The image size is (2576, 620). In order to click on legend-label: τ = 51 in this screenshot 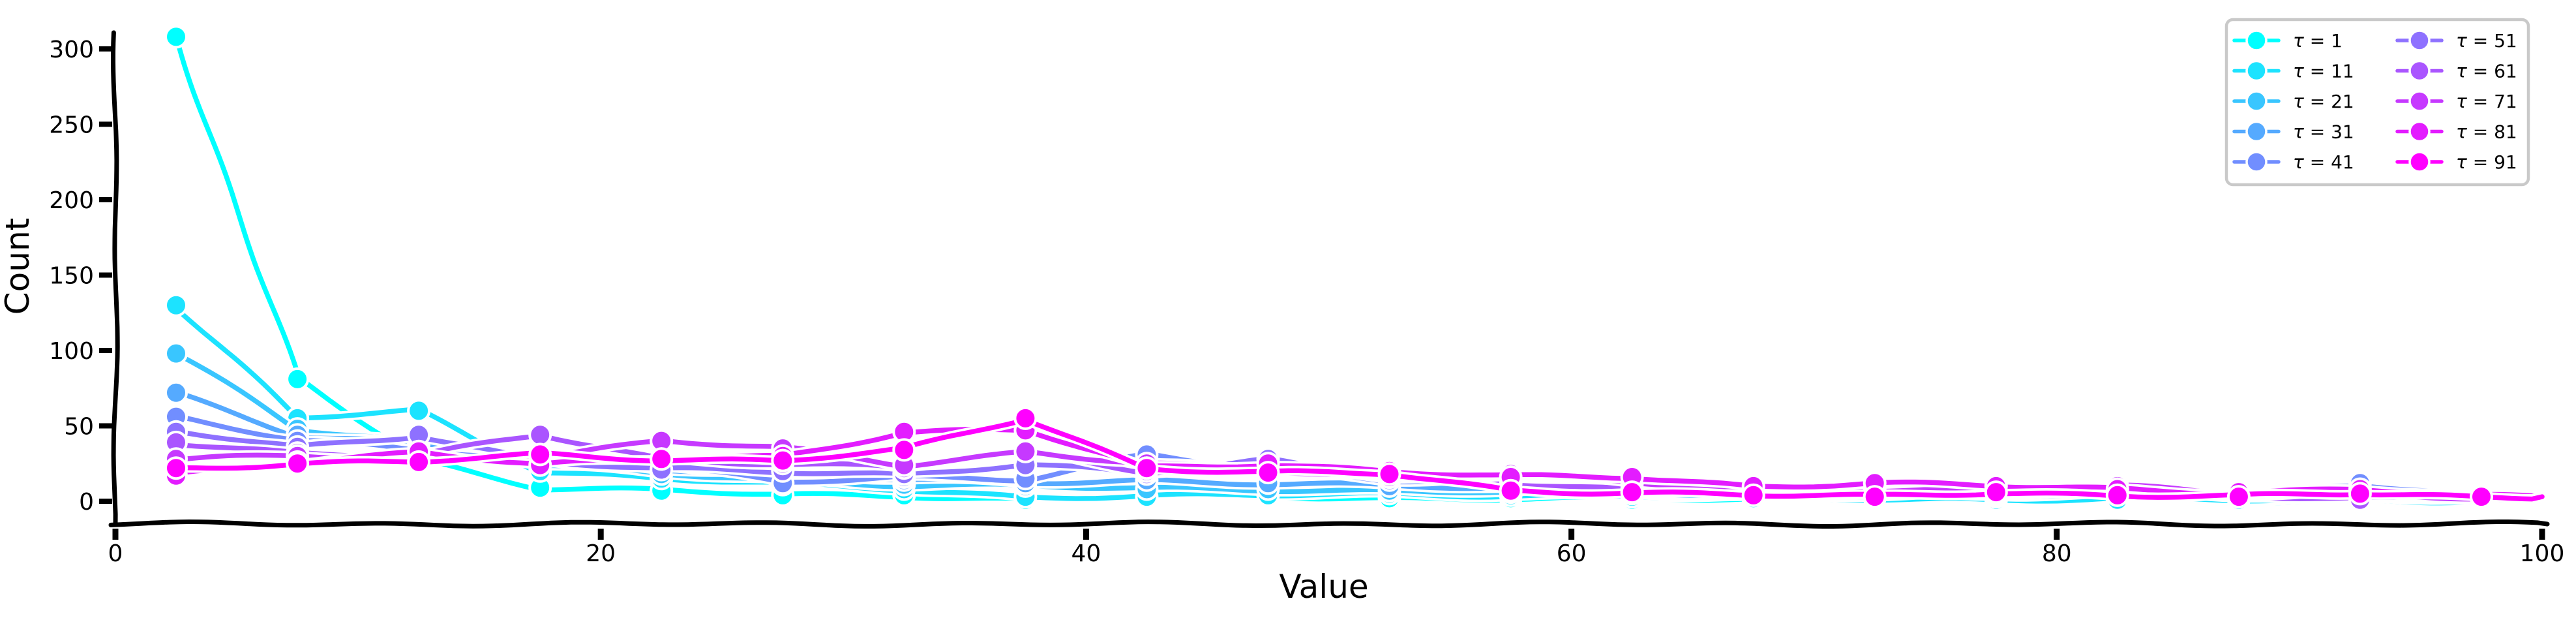, I will do `click(2486, 41)`.